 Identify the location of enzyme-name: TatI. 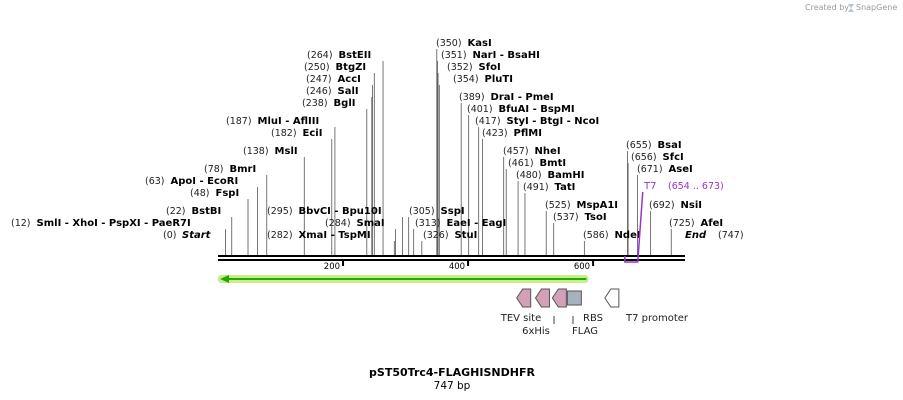
(565, 187).